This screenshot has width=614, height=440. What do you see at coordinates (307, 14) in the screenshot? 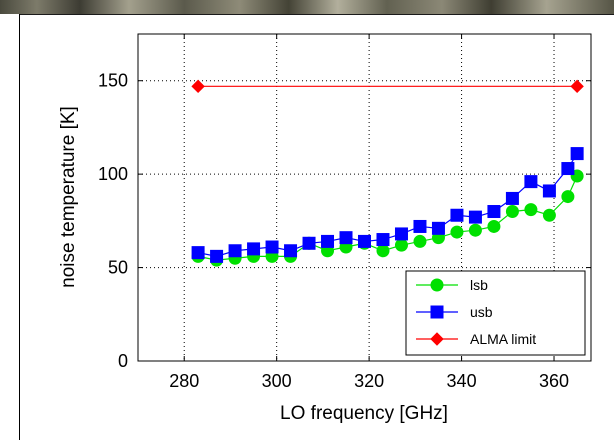
I see `photo-strip-edge` at bounding box center [307, 14].